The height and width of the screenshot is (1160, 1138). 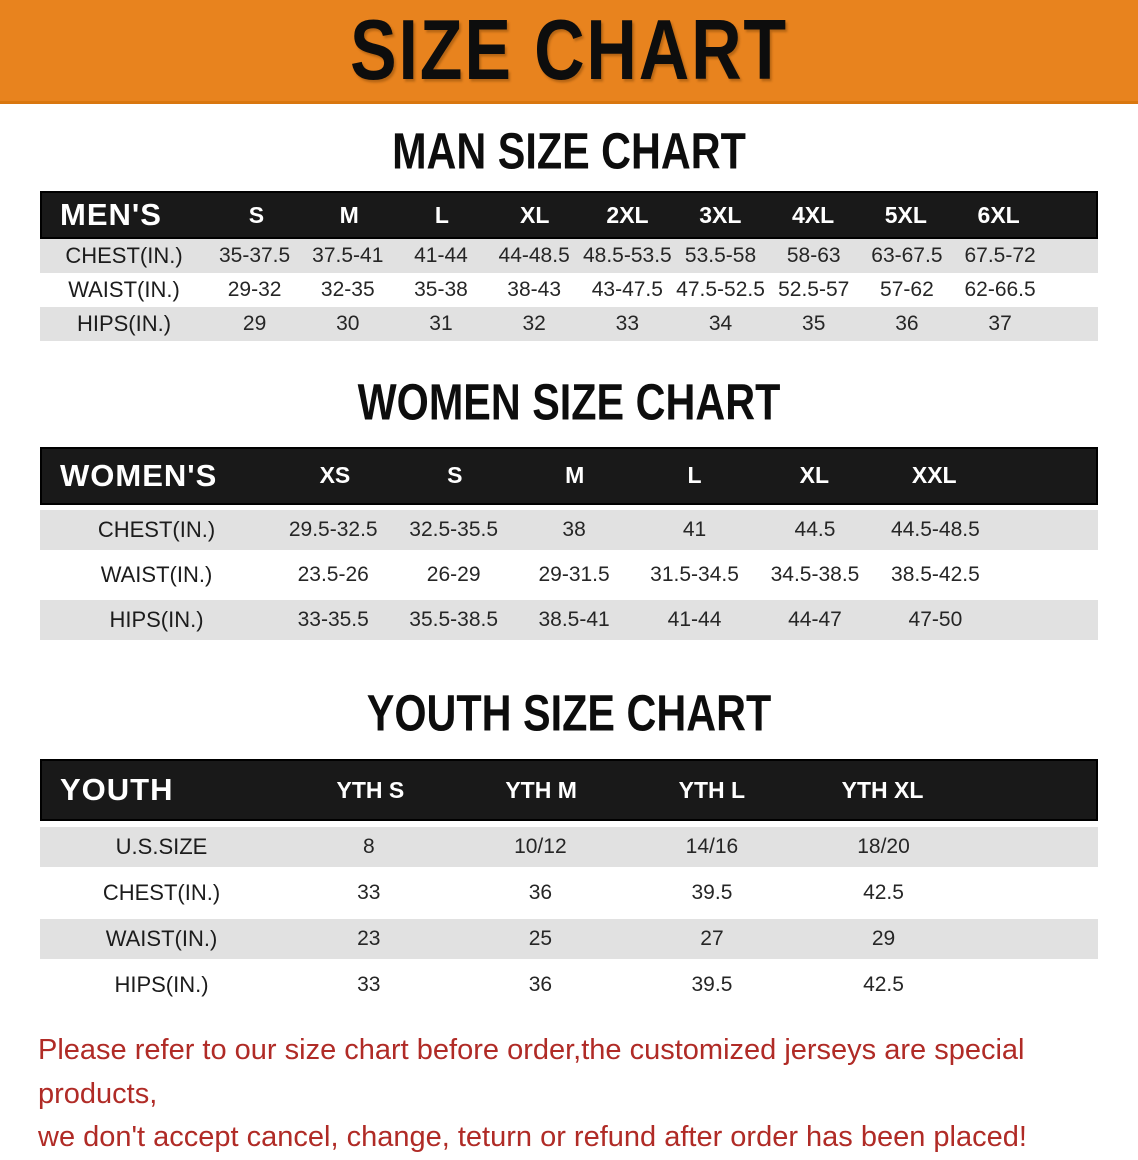 What do you see at coordinates (454, 619) in the screenshot?
I see `measure-cell: 35.5-38.5` at bounding box center [454, 619].